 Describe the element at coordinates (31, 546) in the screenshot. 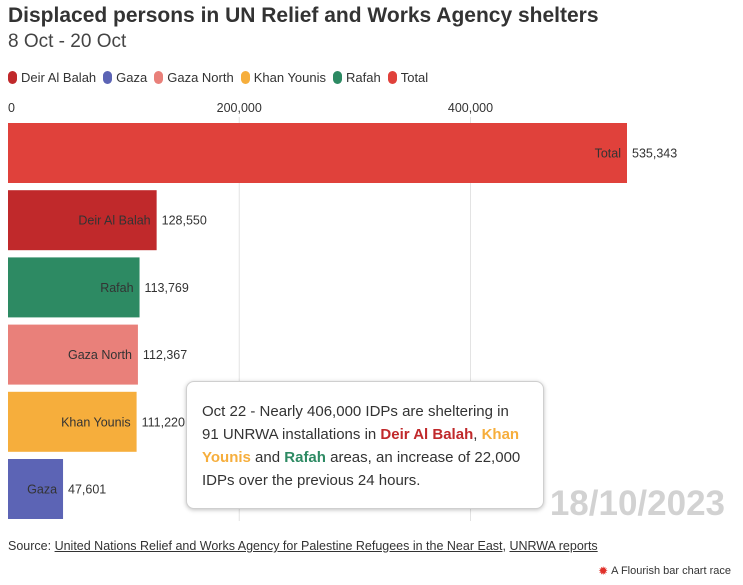

I see `source-prefix: Source:` at that location.